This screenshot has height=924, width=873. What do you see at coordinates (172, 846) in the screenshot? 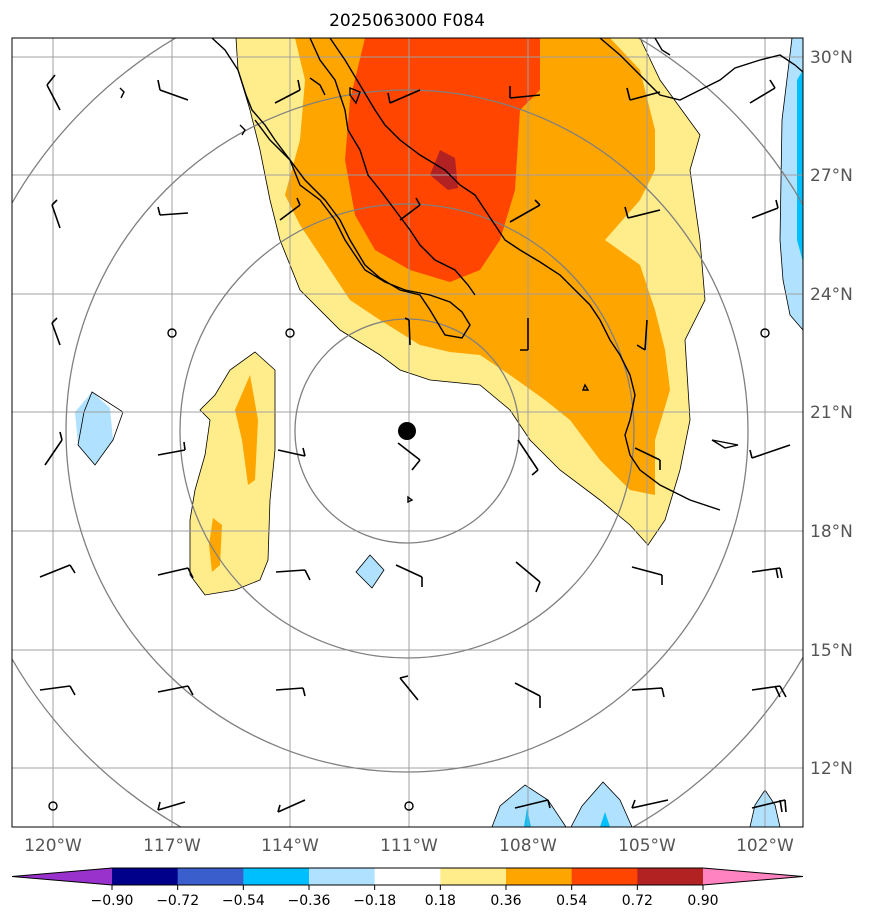
I see `lon-tick-label: 117°W` at bounding box center [172, 846].